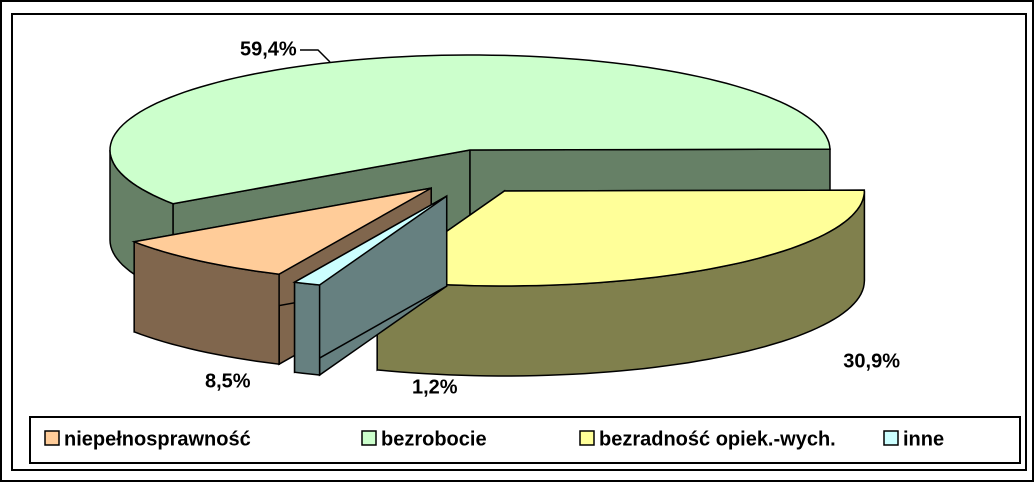 The width and height of the screenshot is (1034, 482). I want to click on value-label: 59,4%, so click(268, 49).